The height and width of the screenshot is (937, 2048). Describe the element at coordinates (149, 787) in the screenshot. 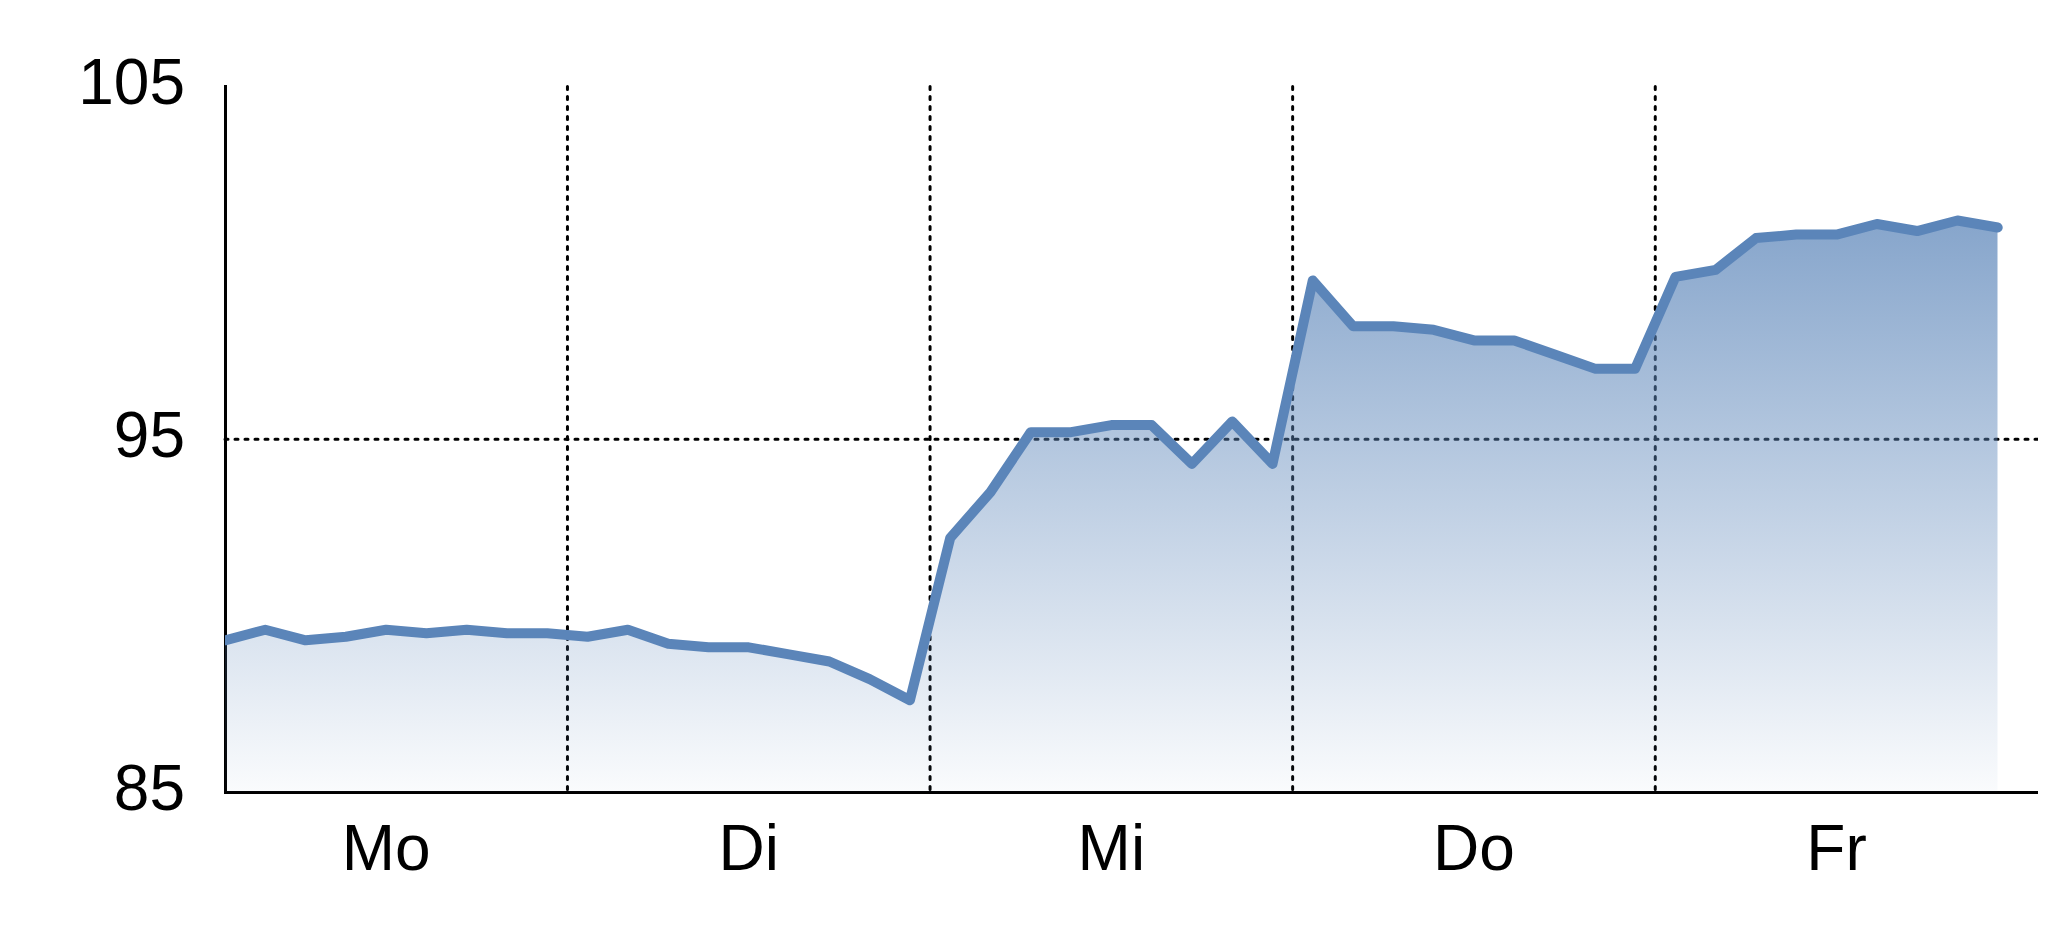

I see `y-tick-label: 85` at that location.